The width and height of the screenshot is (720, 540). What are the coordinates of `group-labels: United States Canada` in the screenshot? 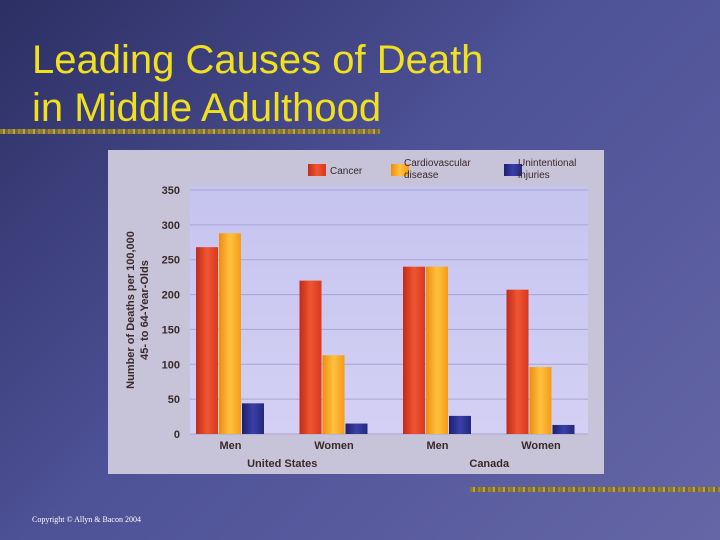 It's located at (378, 464).